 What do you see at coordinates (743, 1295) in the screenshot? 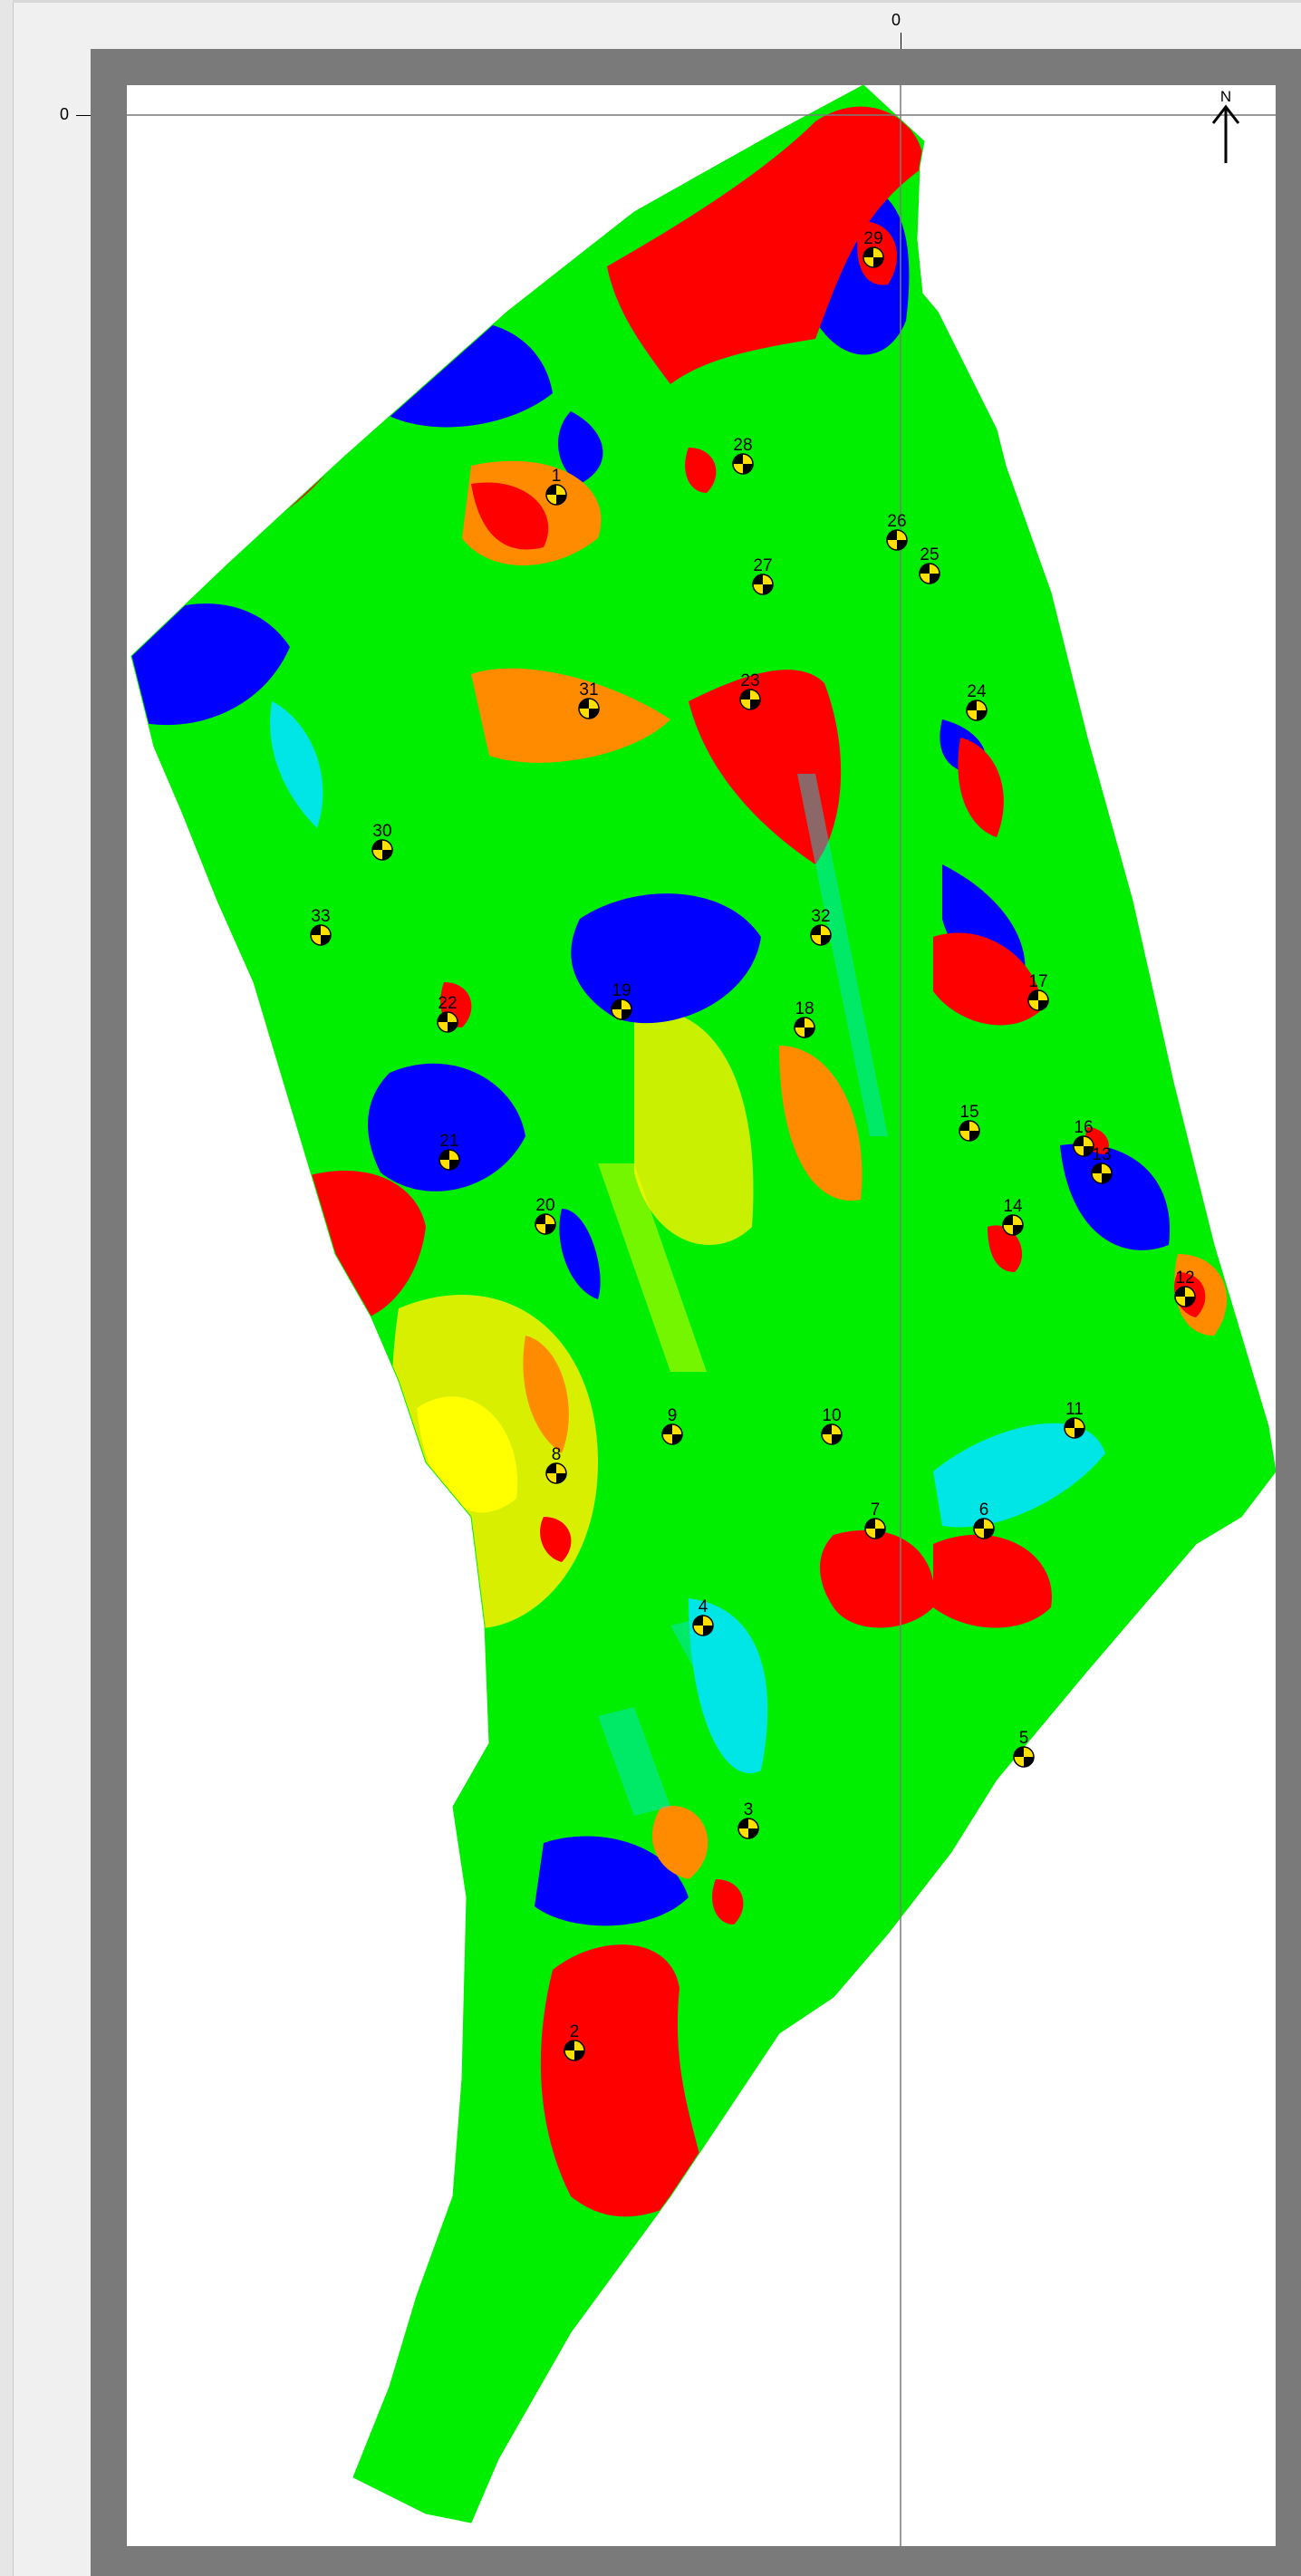
I see `striping-artifacts` at bounding box center [743, 1295].